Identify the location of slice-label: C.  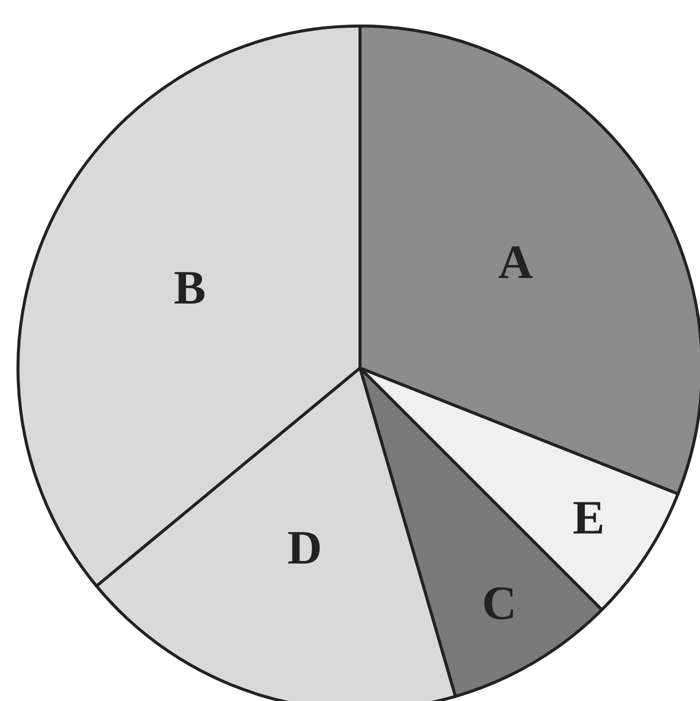
(499, 603).